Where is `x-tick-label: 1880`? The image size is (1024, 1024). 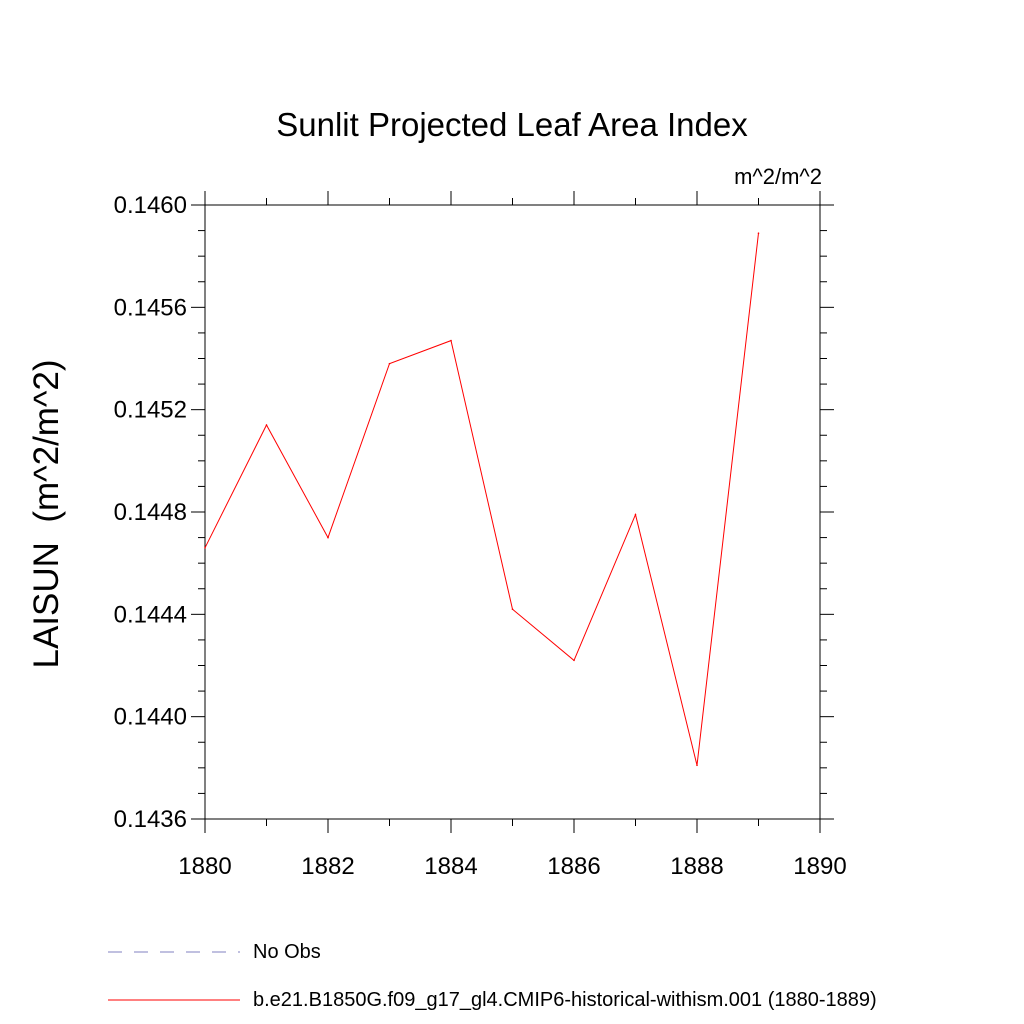
x-tick-label: 1880 is located at coordinates (204, 866).